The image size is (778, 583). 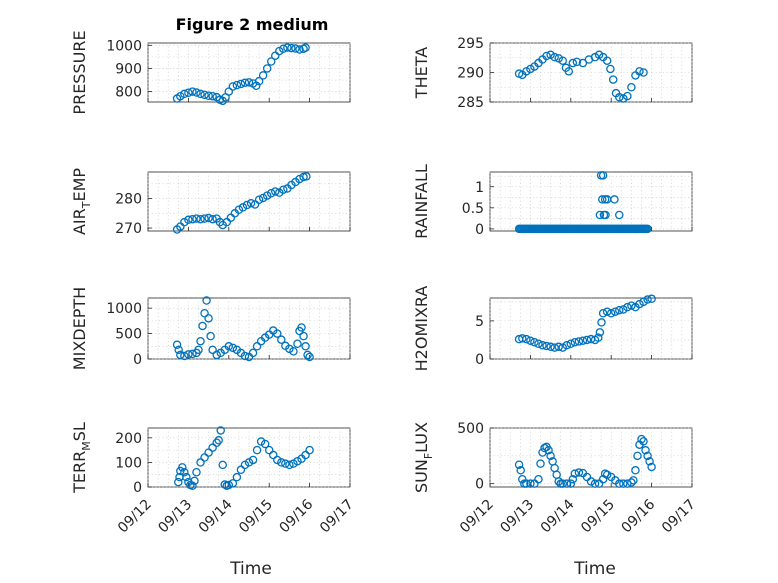 I want to click on y-axis-label: MIXDEPTH, so click(x=79, y=328).